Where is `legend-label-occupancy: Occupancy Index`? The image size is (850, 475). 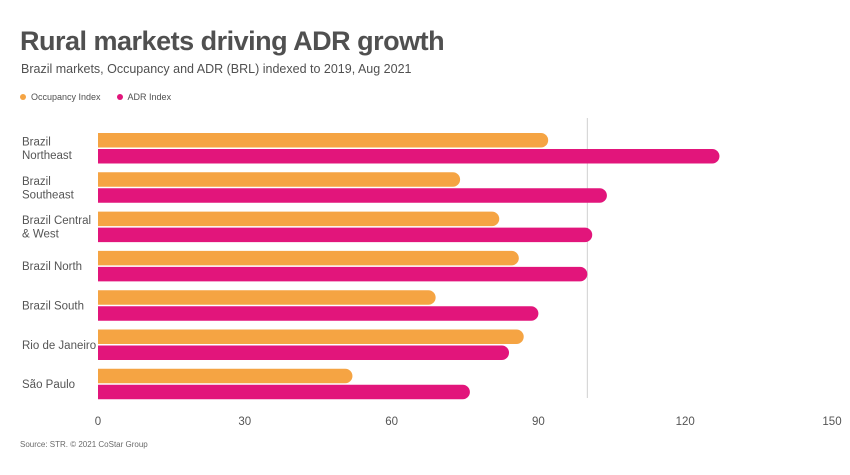
legend-label-occupancy: Occupancy Index is located at coordinates (66, 97).